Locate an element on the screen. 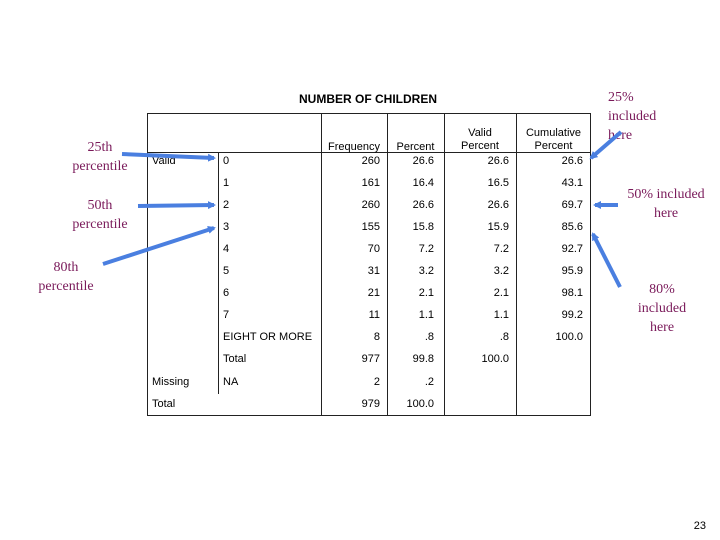 This screenshot has height=540, width=720. annotation-25th-percentile: 25th percentile is located at coordinates (100, 157).